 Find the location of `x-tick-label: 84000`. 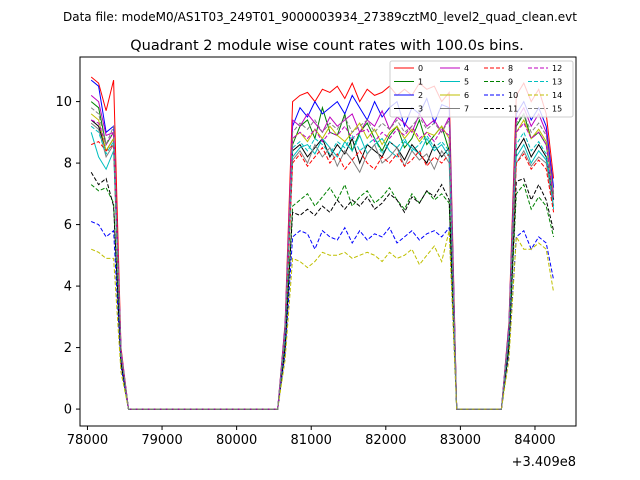

x-tick-label: 84000 is located at coordinates (534, 440).